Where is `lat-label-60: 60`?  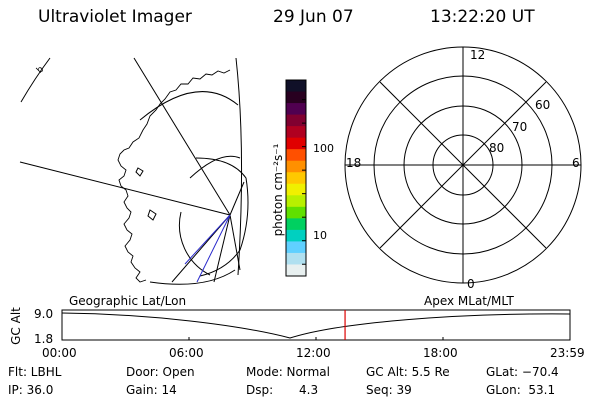 lat-label-60: 60 is located at coordinates (543, 105).